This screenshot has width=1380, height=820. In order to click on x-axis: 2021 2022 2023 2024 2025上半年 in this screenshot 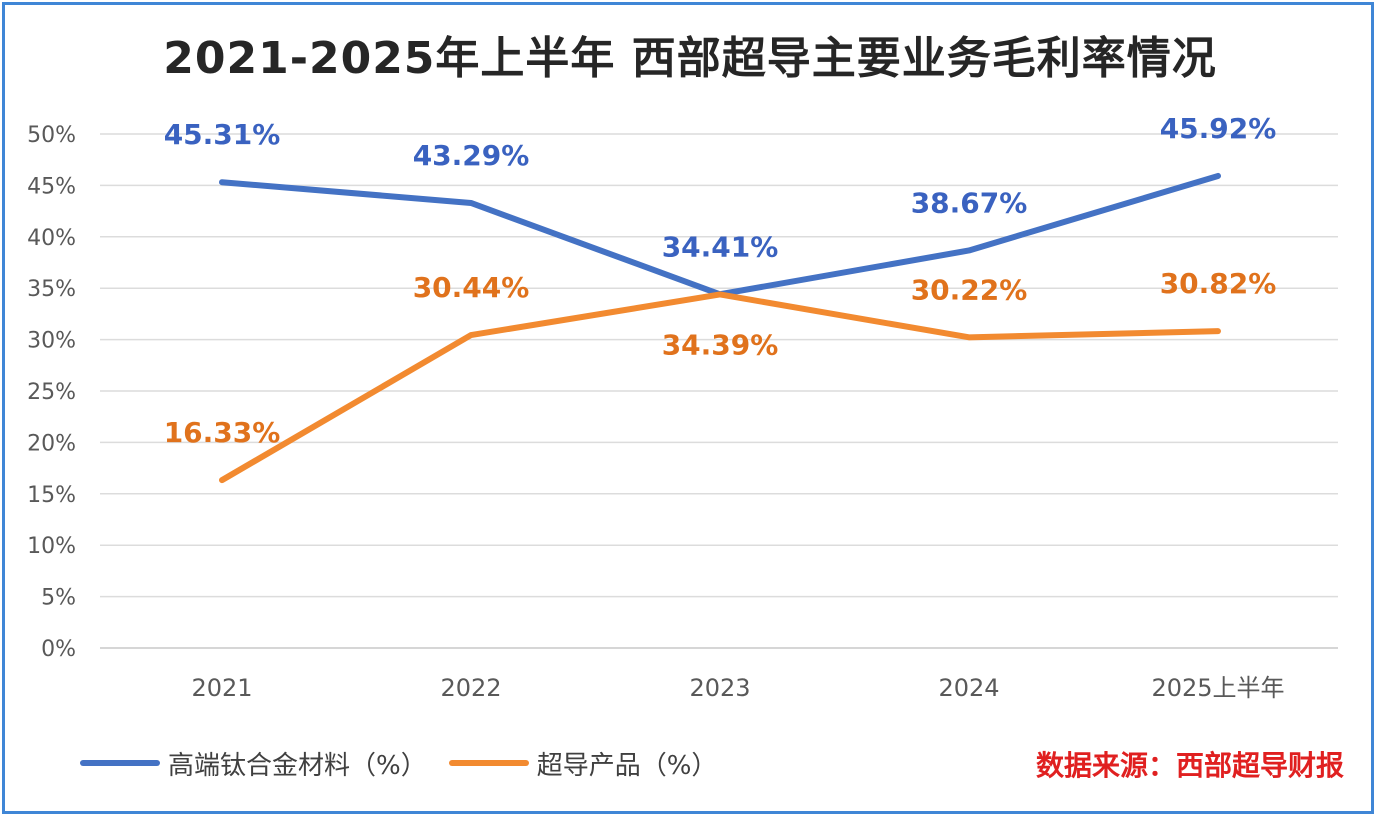, I will do `click(737, 688)`.